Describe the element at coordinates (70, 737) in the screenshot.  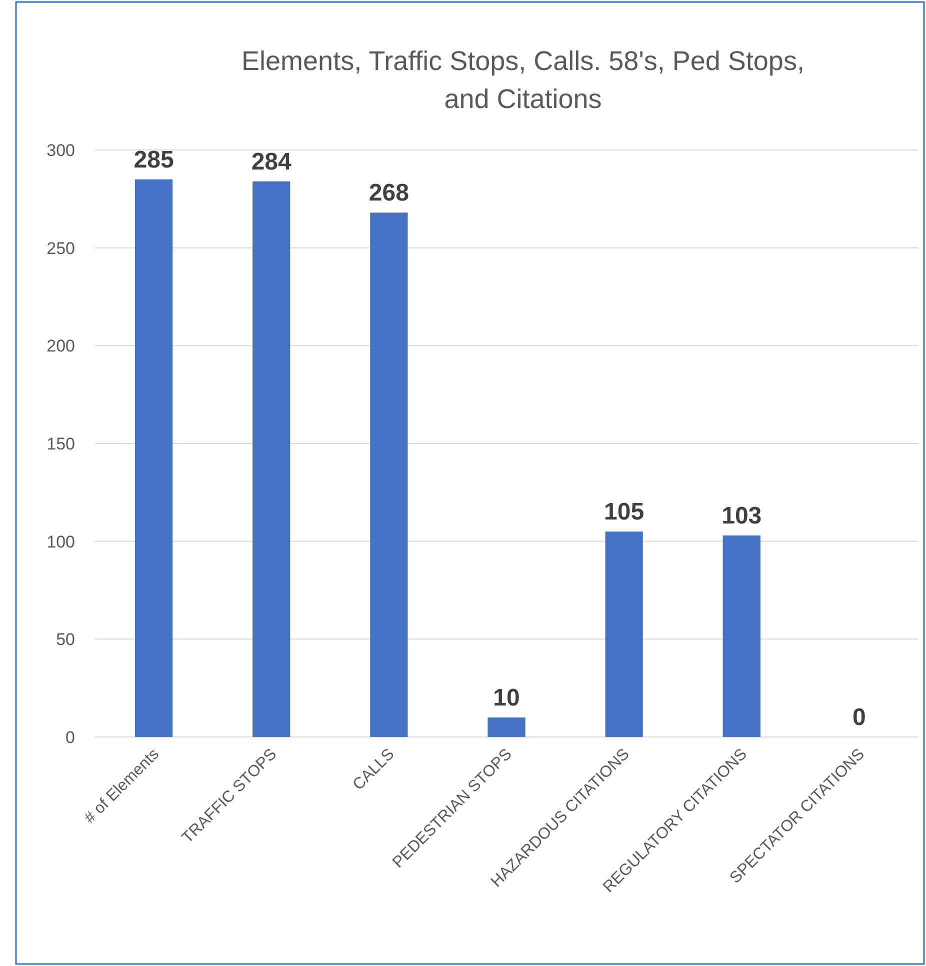
I see `y-tick-label: 0` at that location.